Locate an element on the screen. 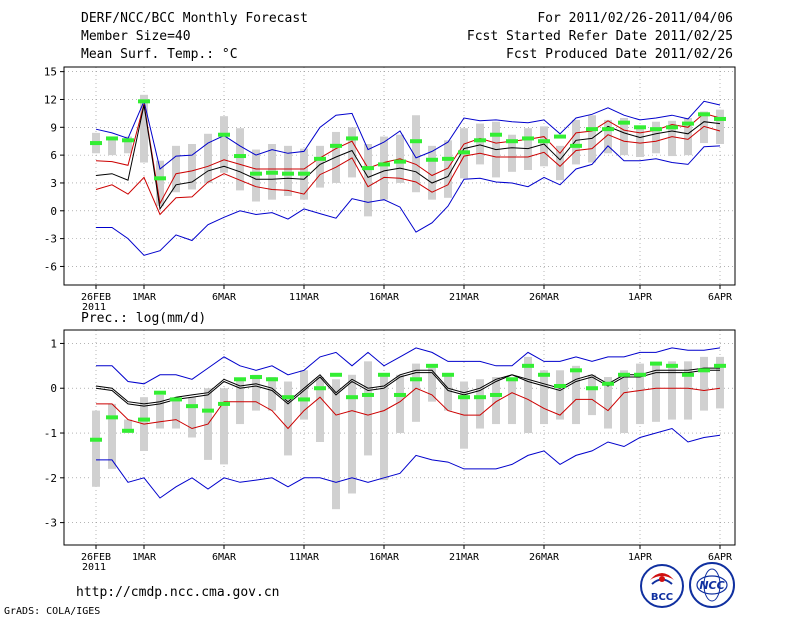 The width and height of the screenshot is (800, 618). series-lower-line is located at coordinates (408, 170).